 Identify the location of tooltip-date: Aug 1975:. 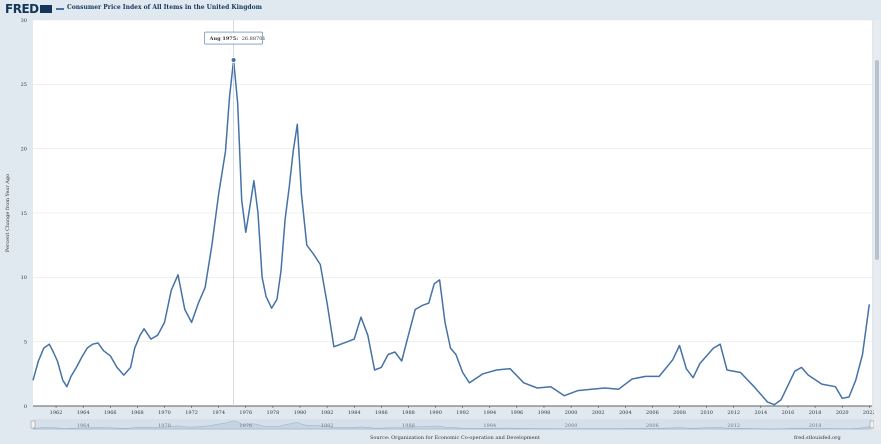
(224, 39).